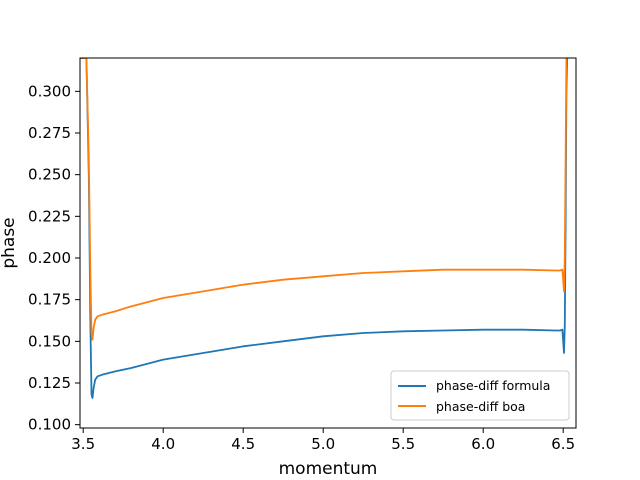 This screenshot has width=640, height=480. Describe the element at coordinates (480, 406) in the screenshot. I see `legend-label-boa: phase-diff boa` at that location.